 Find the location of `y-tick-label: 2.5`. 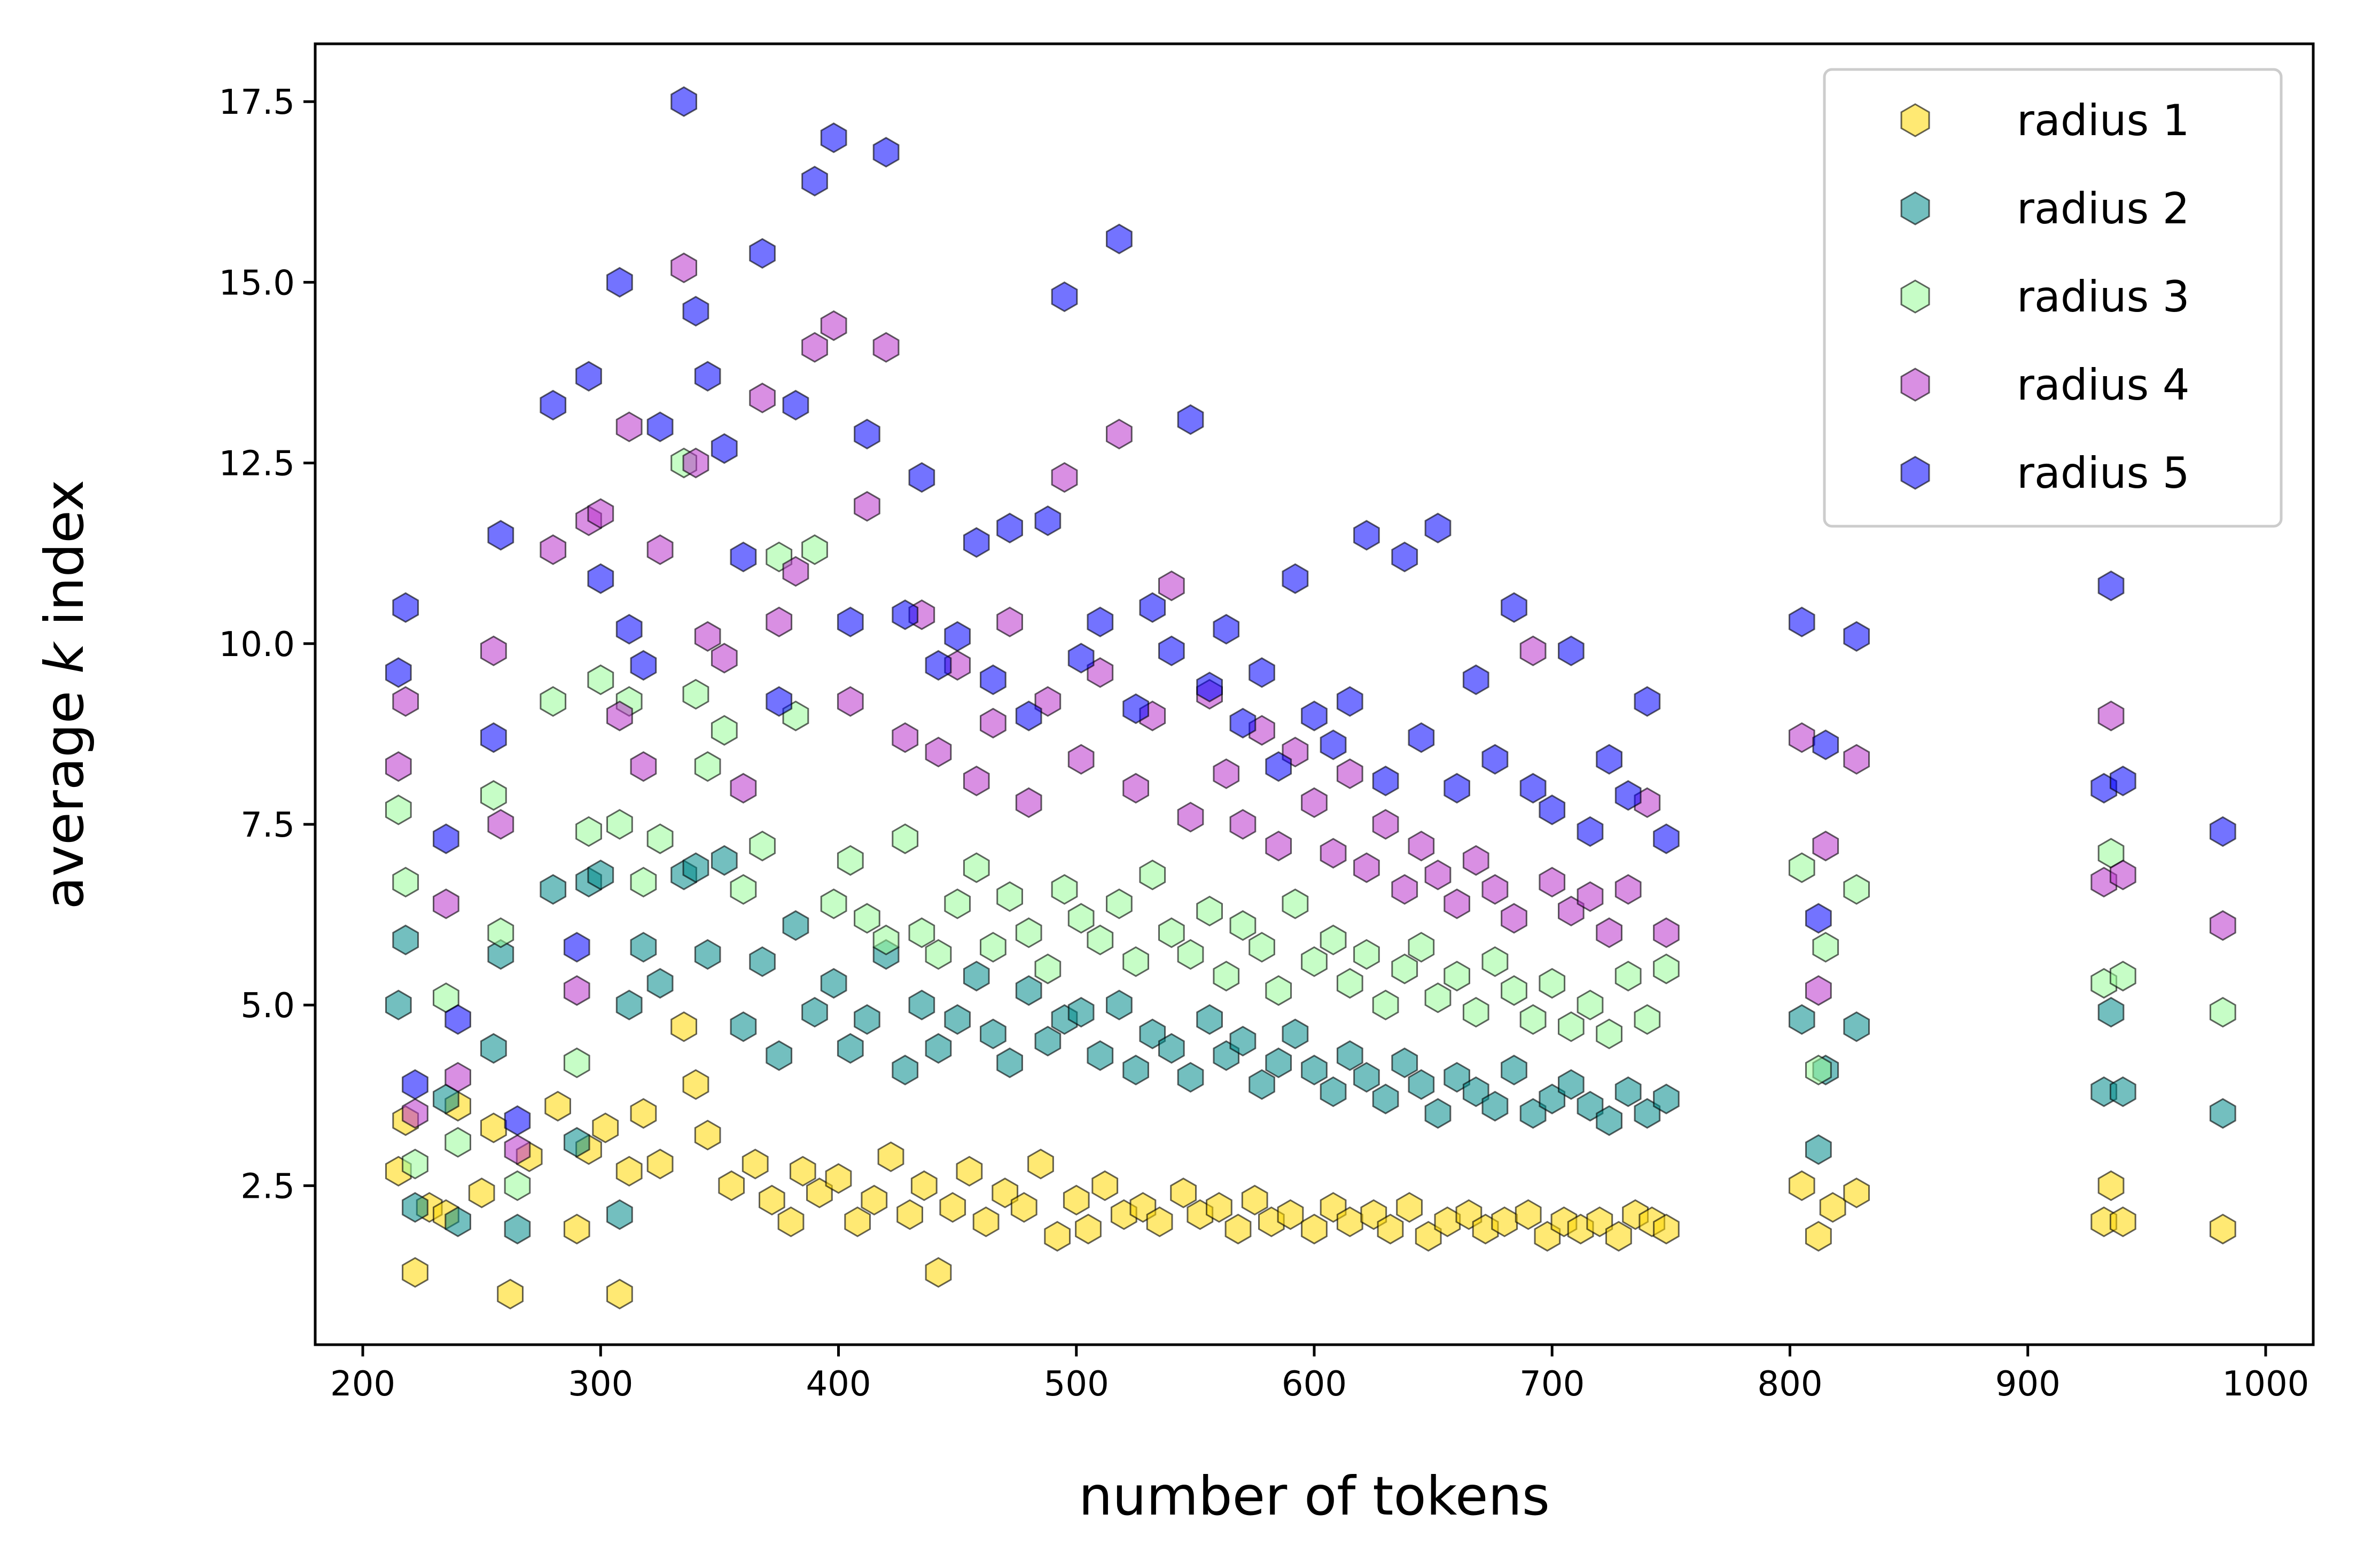

y-tick-label: 2.5 is located at coordinates (267, 1186).